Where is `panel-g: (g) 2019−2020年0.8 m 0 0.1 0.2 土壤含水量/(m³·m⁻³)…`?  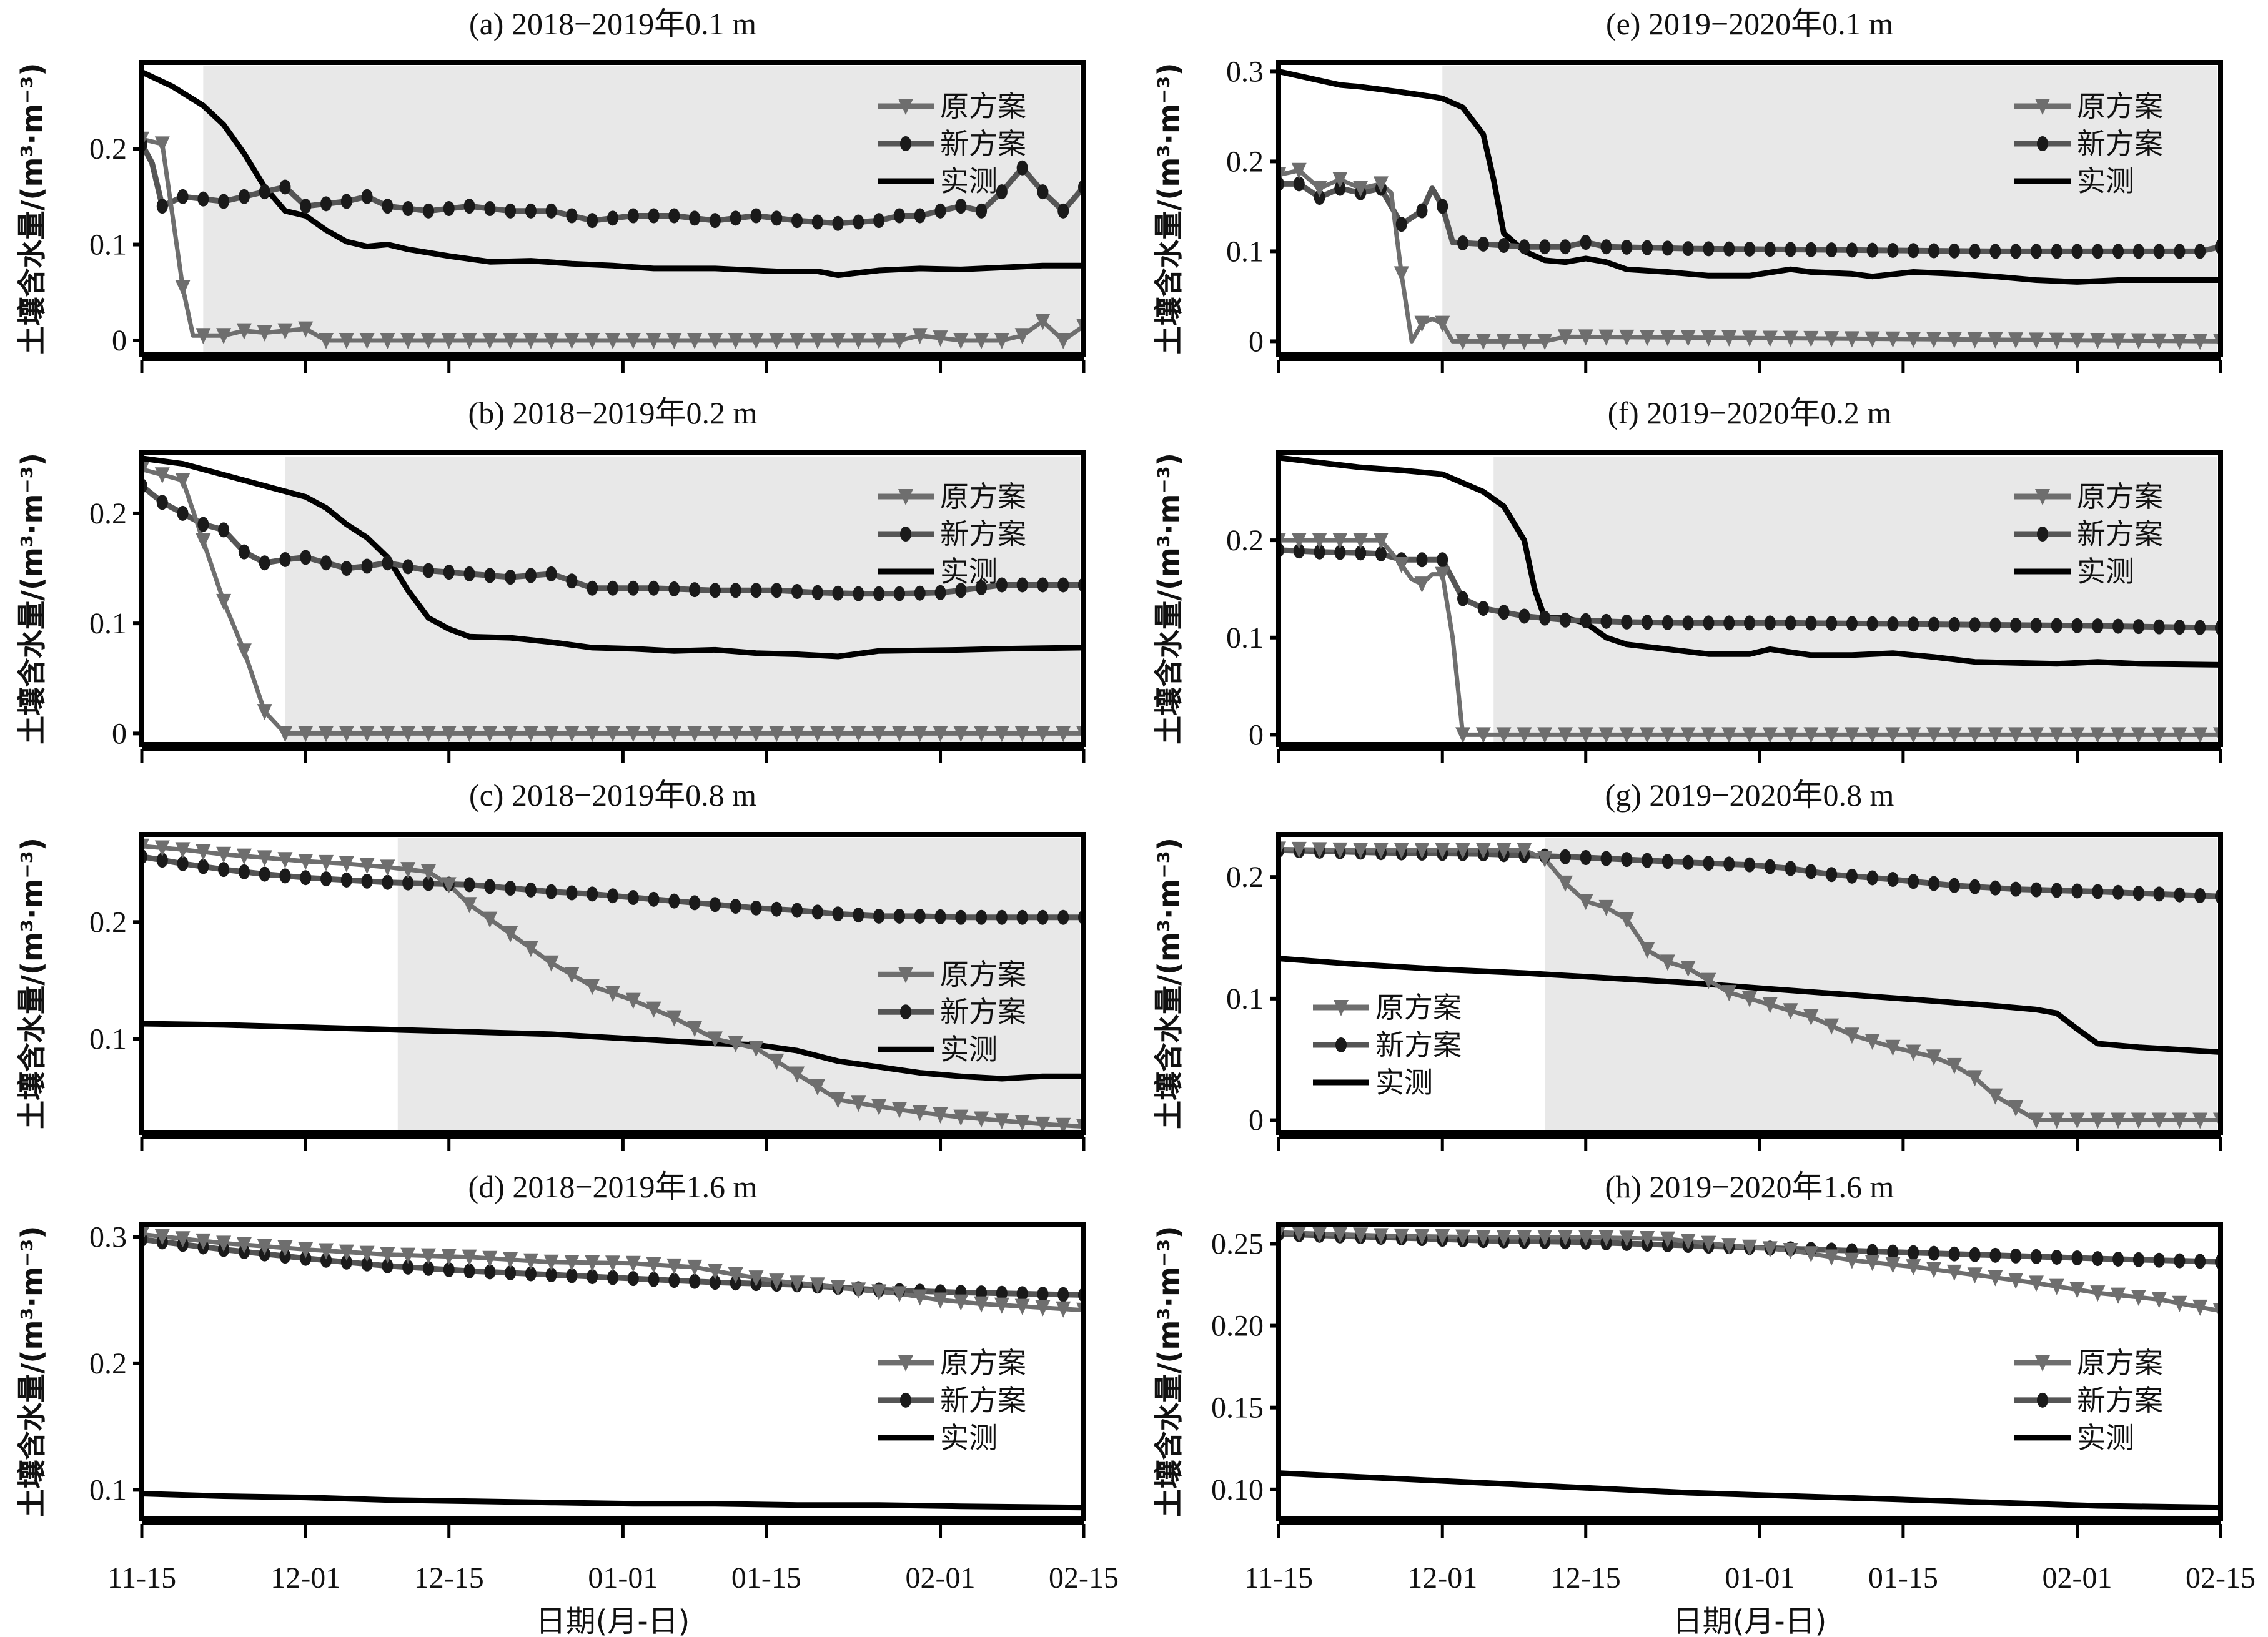
panel-g: (g) 2019−2020年0.8 m 0 0.1 0.2 土壤含水量/(m³·m⁻³)… is located at coordinates (1688, 965).